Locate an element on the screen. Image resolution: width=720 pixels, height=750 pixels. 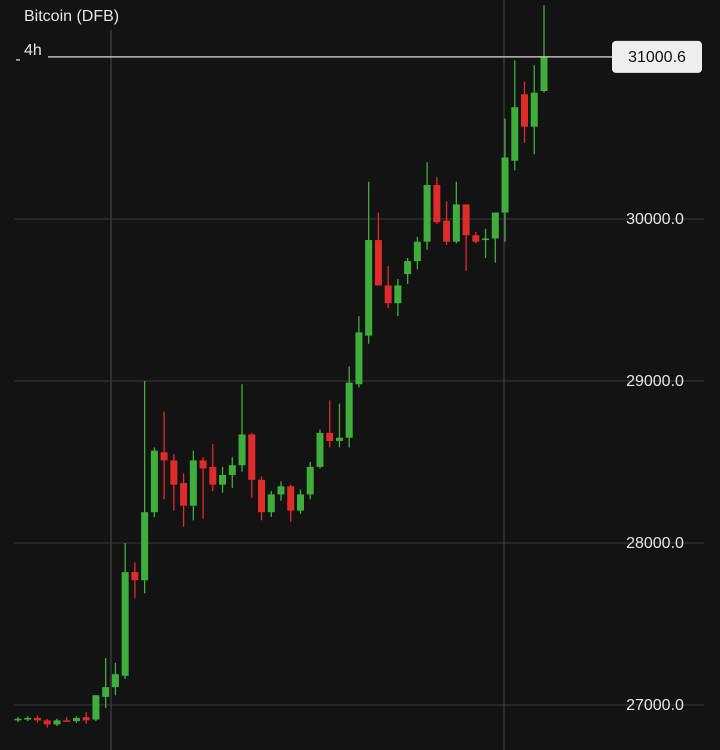
y-tick-label: 27000.0 is located at coordinates (655, 705).